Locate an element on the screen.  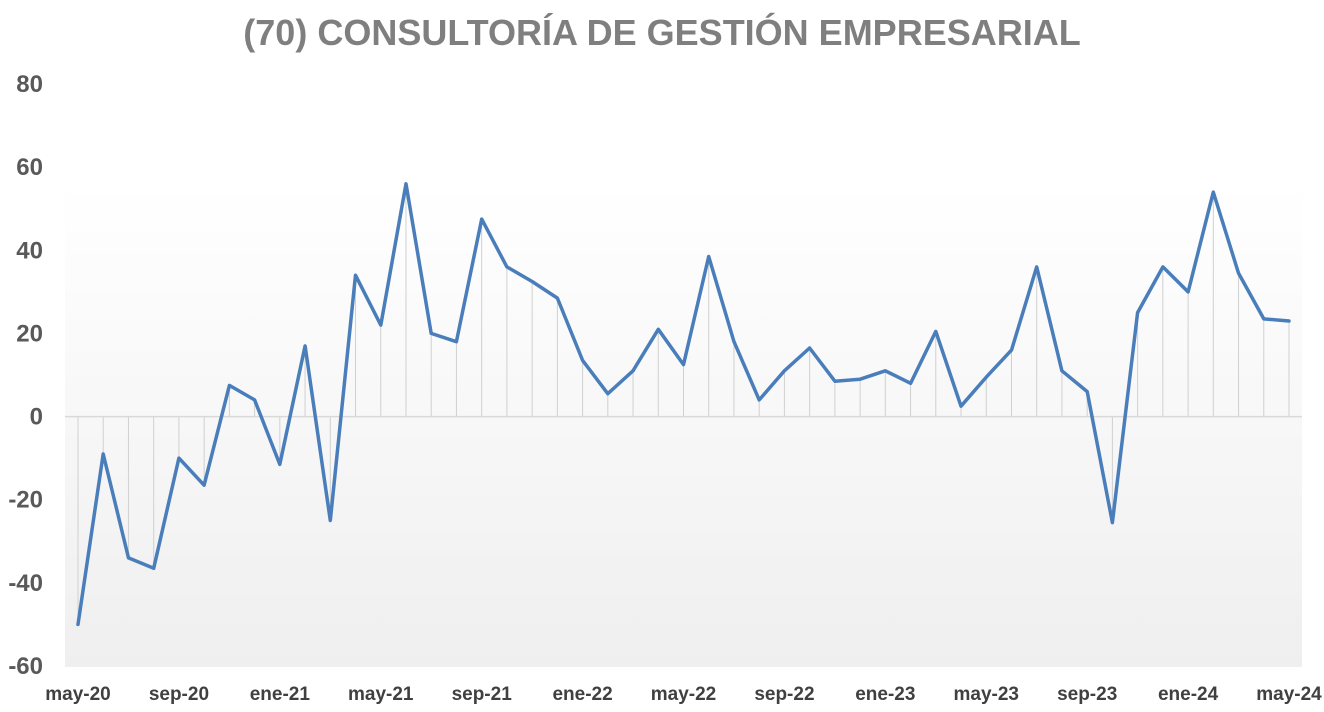
x-tick-label: may-21 is located at coordinates (381, 694).